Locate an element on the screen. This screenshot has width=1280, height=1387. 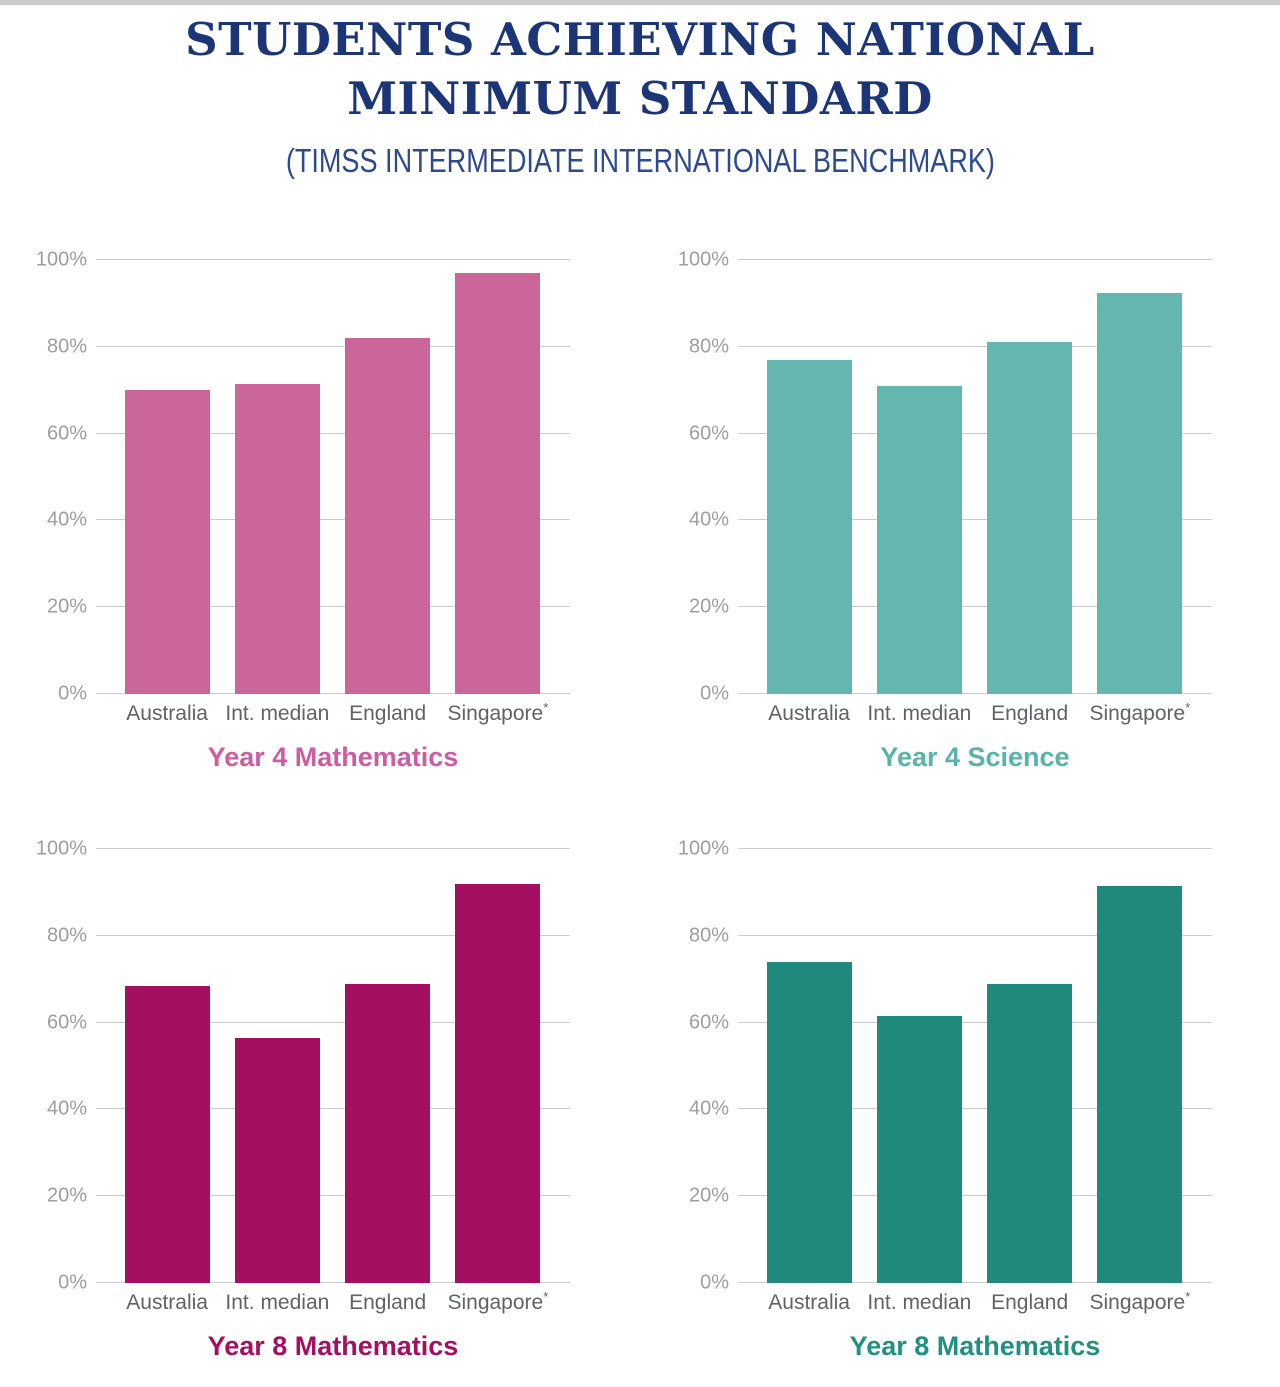
page-top-border is located at coordinates (640, 2).